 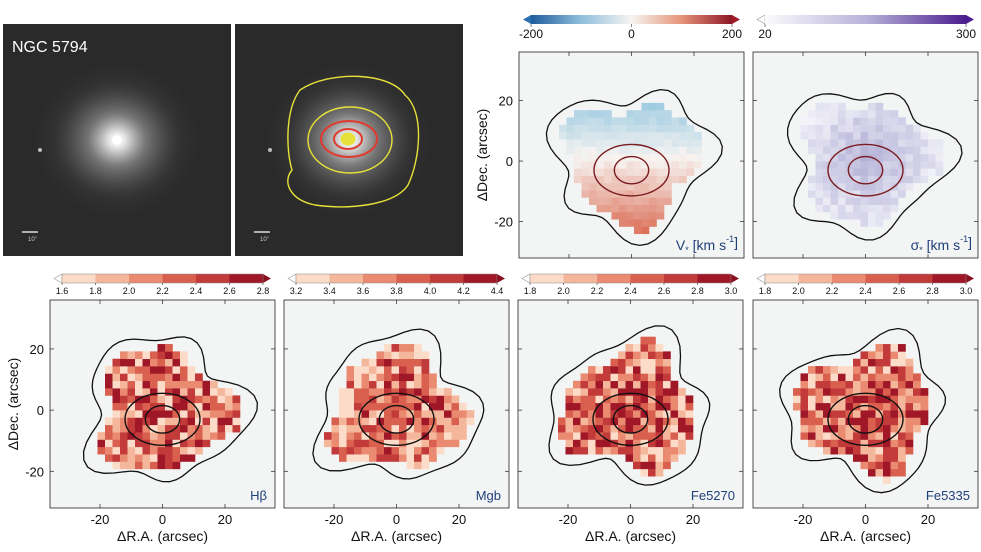 I want to click on label-part: [km s, so click(x=707, y=245).